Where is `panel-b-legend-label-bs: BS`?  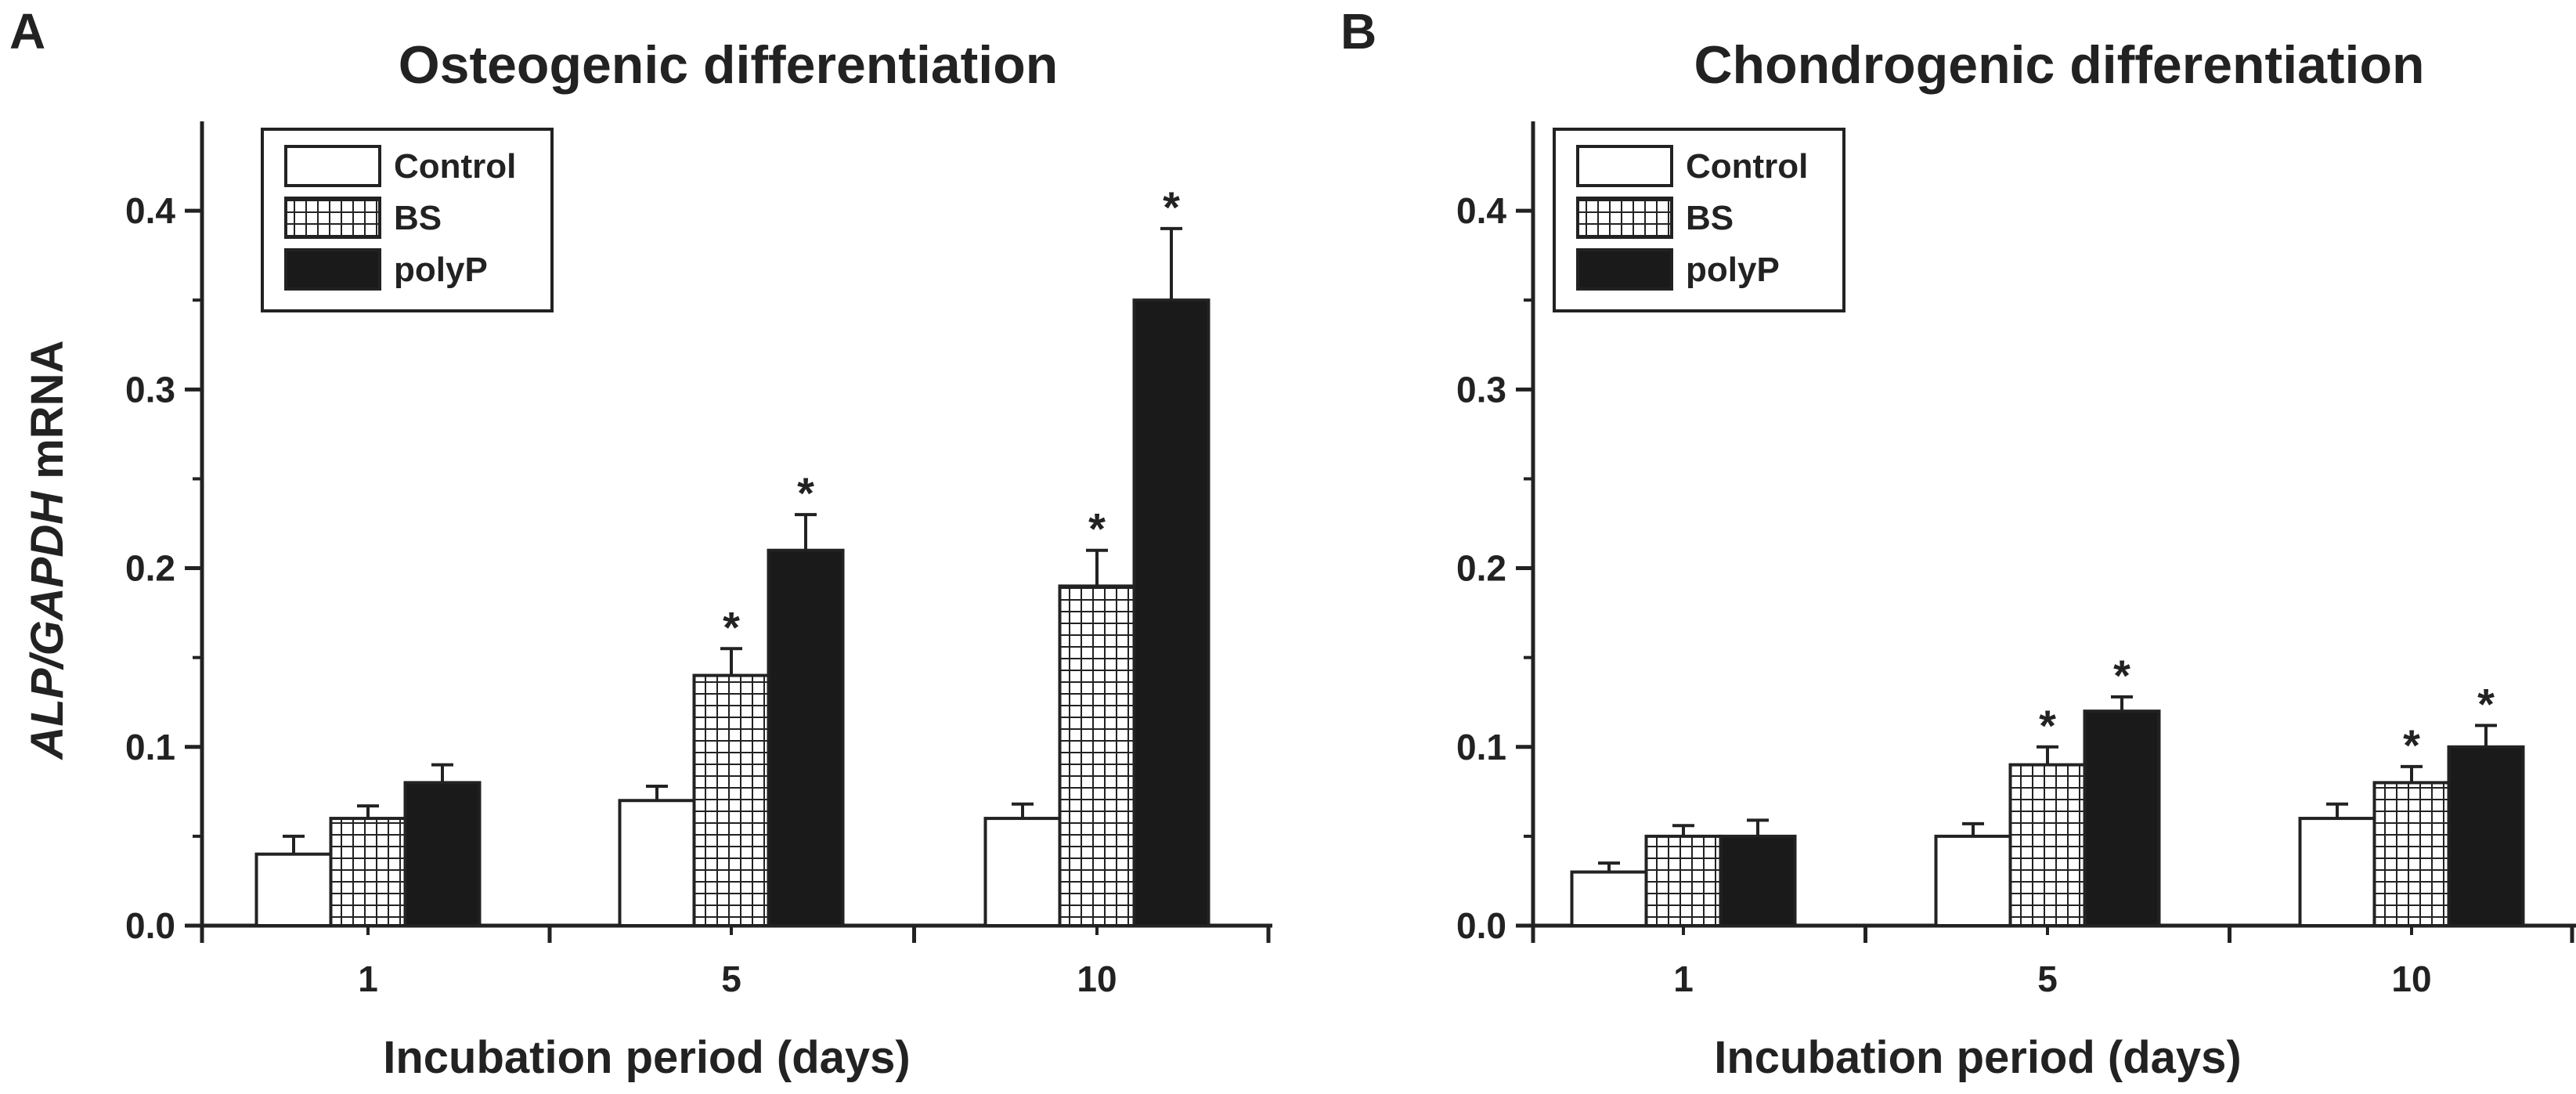 panel-b-legend-label-bs: BS is located at coordinates (1710, 218).